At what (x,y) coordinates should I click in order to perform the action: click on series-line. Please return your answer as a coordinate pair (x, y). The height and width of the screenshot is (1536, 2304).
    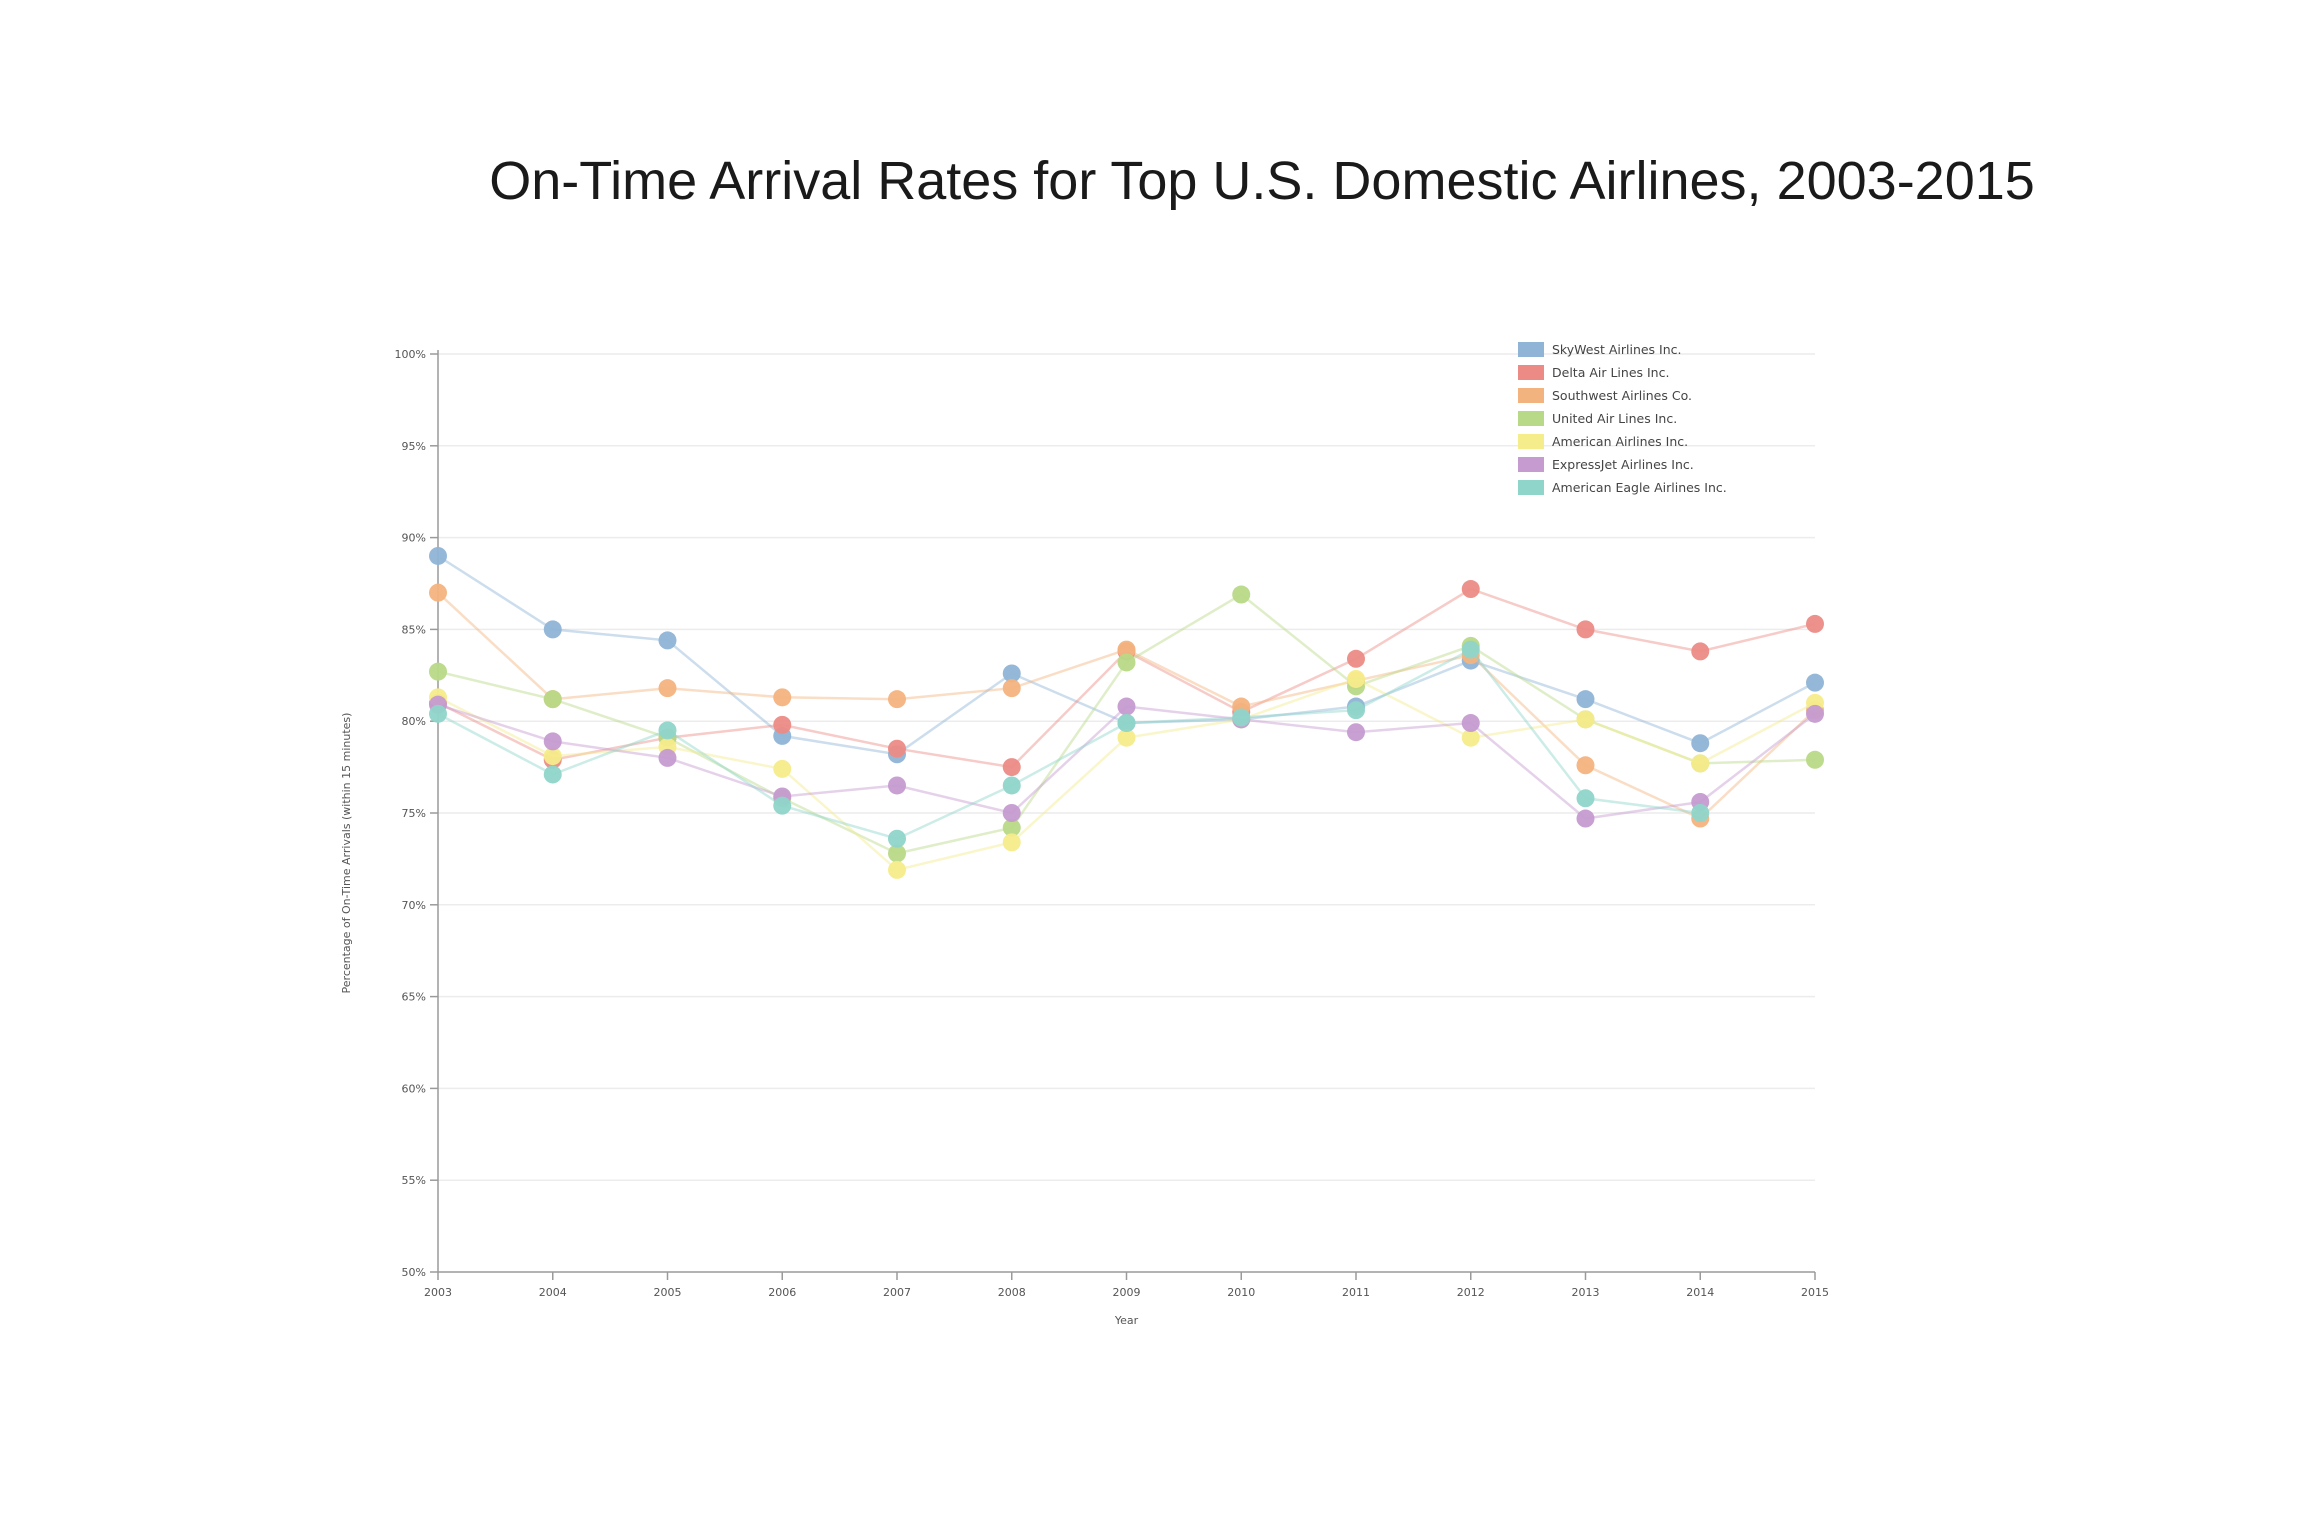
    Looking at the image, I should click on (1069, 744).